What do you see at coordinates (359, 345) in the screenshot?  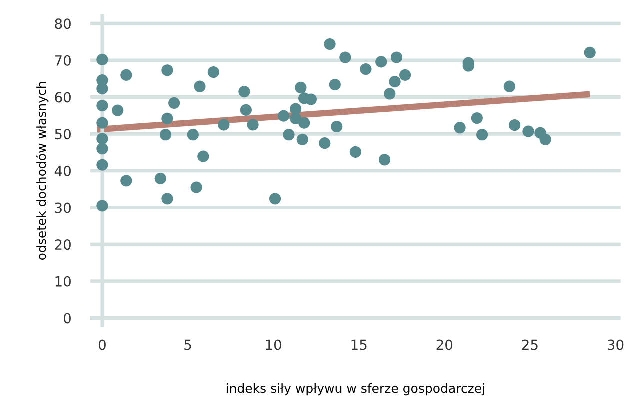 I see `x-tick-label: 15` at bounding box center [359, 345].